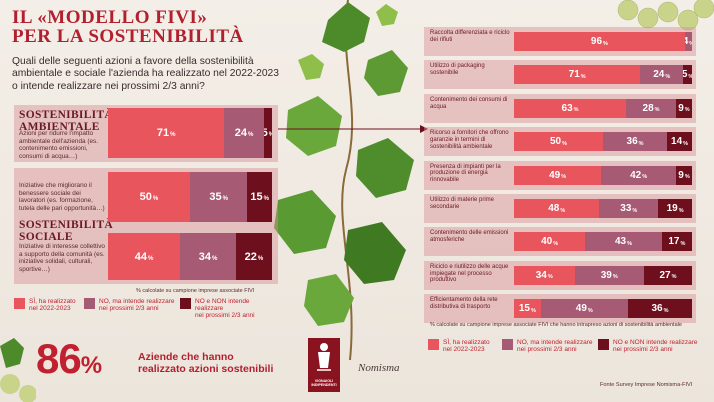 This screenshot has width=714, height=402. What do you see at coordinates (527, 309) in the screenshot?
I see `right-bar-8-segment-si: 15%` at bounding box center [527, 309].